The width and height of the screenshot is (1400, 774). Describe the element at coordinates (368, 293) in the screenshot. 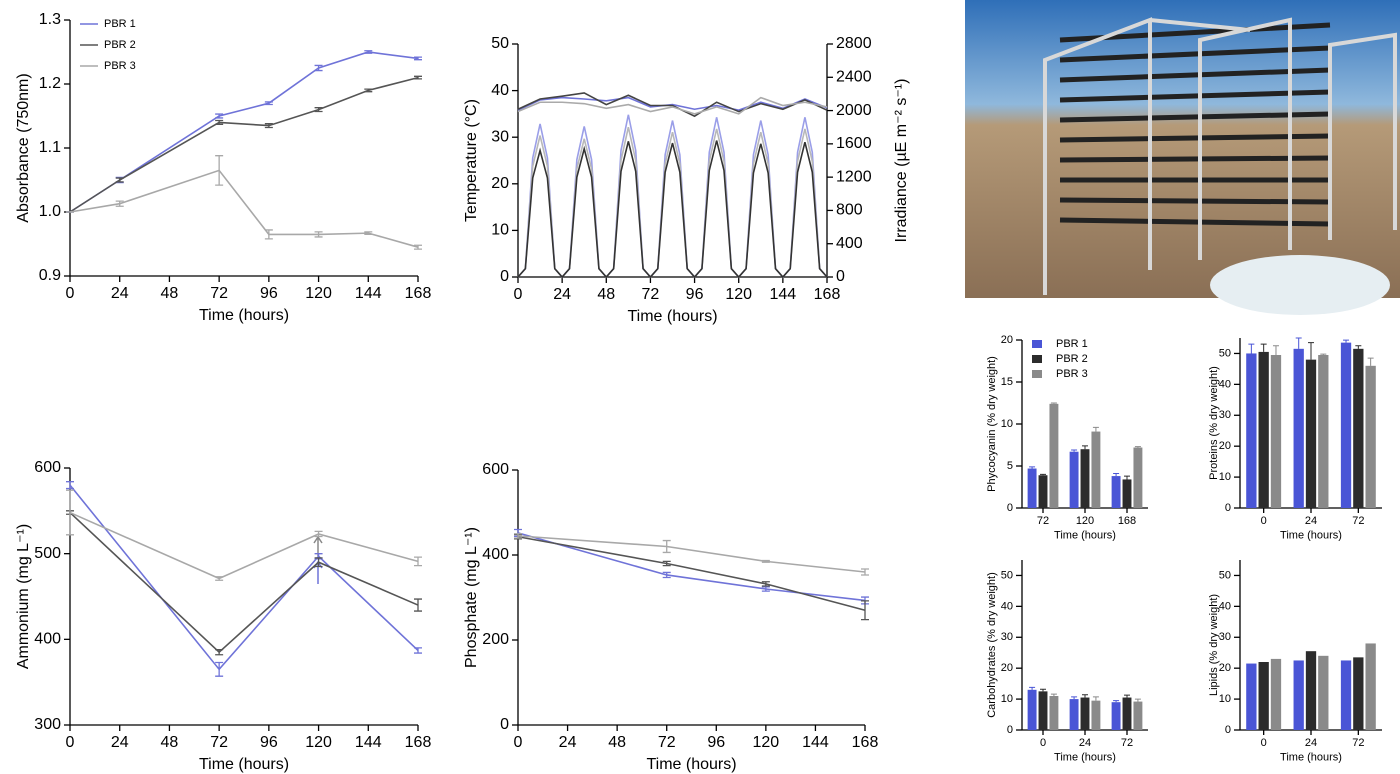

I see `x-tick-label: 144` at that location.